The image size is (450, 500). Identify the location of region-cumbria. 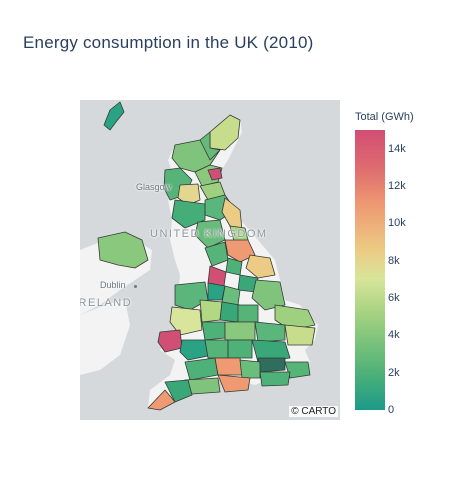
(210, 234).